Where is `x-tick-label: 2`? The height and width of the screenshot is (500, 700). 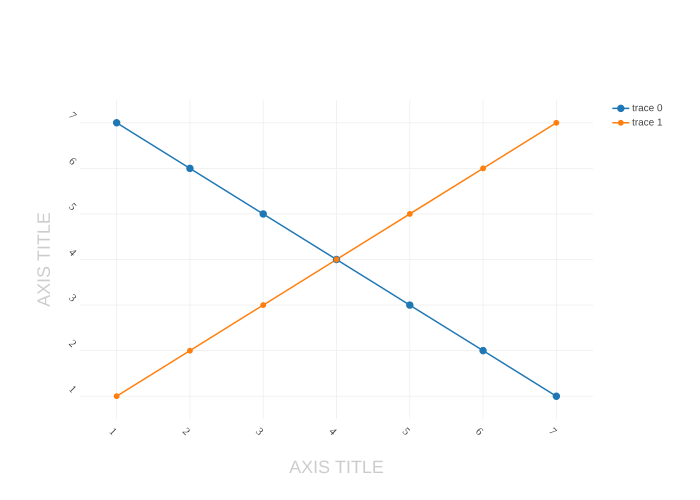
x-tick-label: 2 is located at coordinates (186, 432).